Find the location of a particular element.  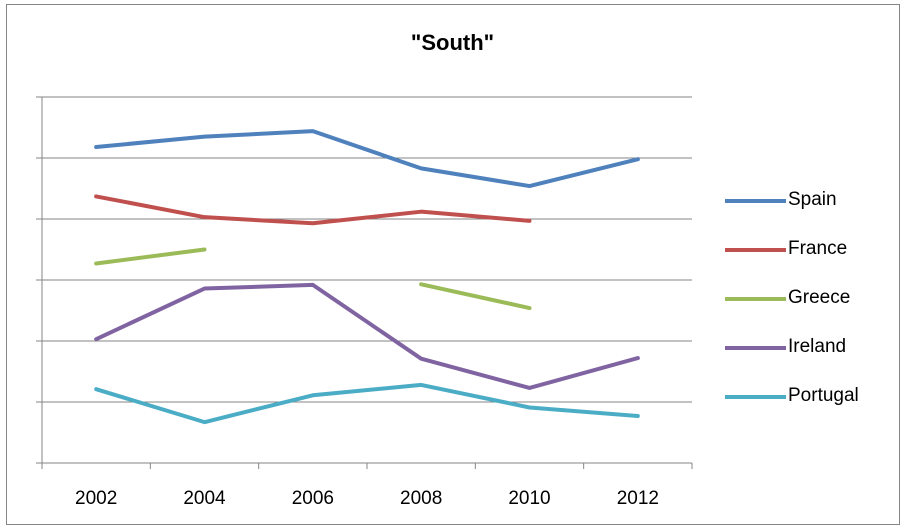

chart-title: "South" is located at coordinates (452, 42).